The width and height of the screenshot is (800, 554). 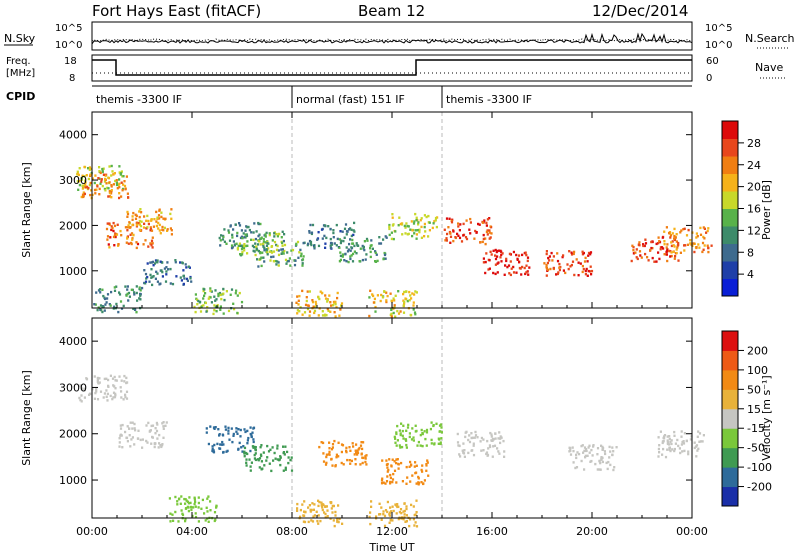 I want to click on colorbar-swatch, so click(x=730, y=341).